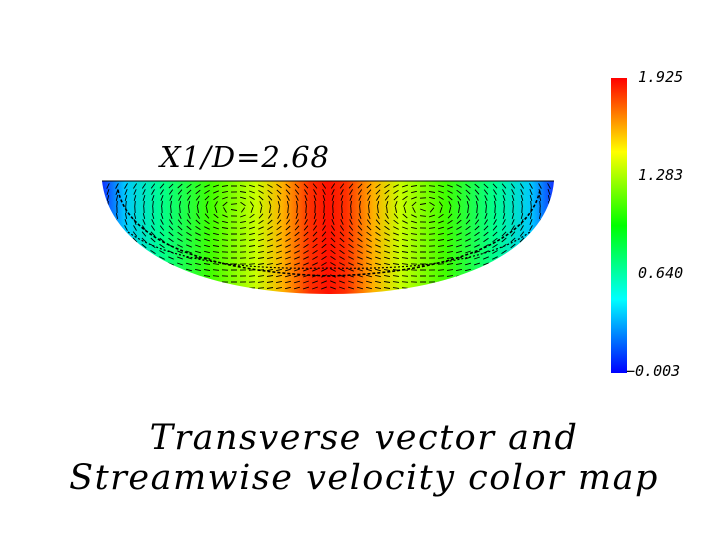 The image size is (728, 548). Describe the element at coordinates (364, 478) in the screenshot. I see `caption-line-2: Streamwise velocity color map` at that location.